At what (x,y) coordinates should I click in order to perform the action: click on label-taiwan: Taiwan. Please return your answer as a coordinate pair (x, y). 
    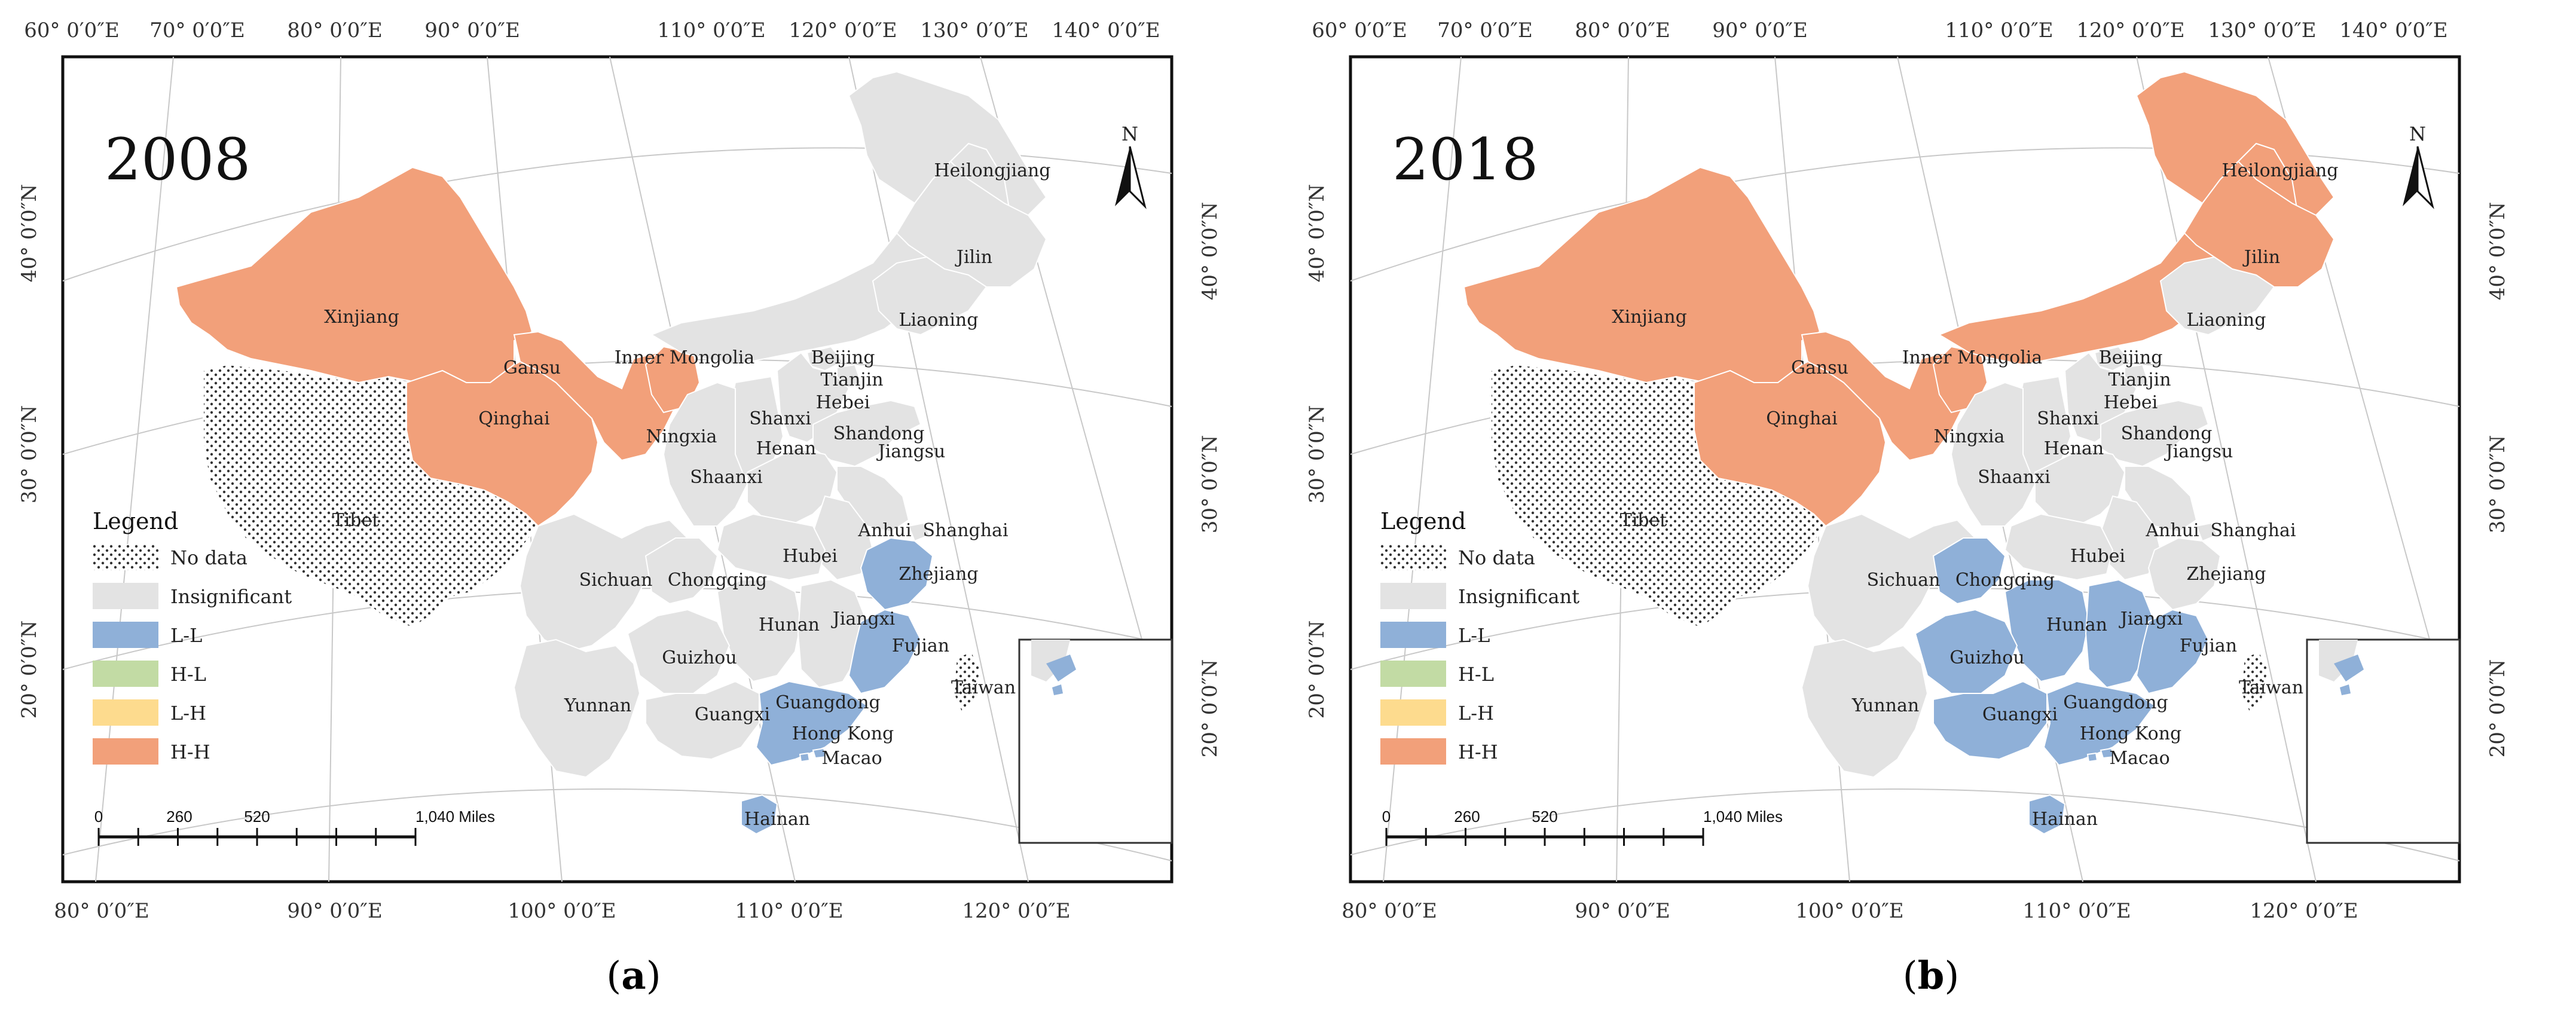
    Looking at the image, I should click on (984, 688).